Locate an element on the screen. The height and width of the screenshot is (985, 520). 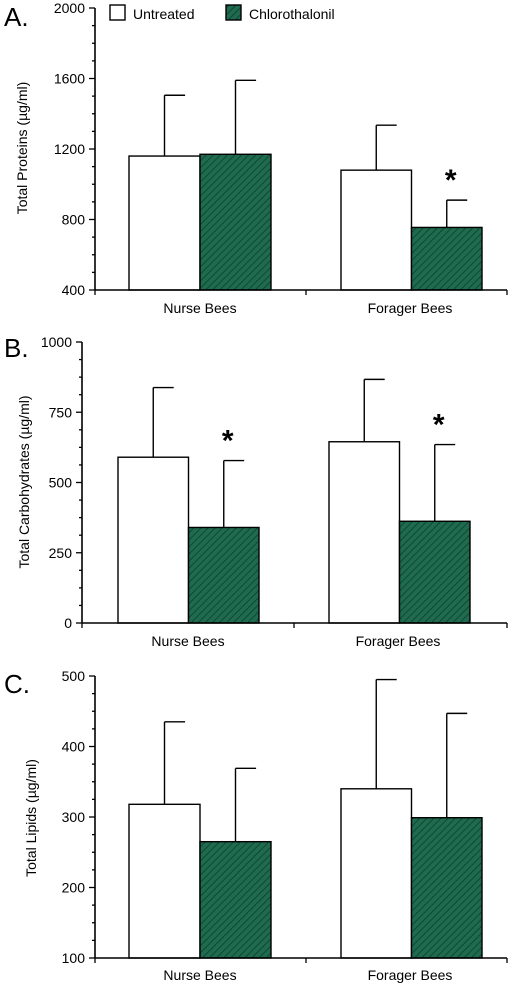
y-tick-label: 750 is located at coordinates (61, 412).